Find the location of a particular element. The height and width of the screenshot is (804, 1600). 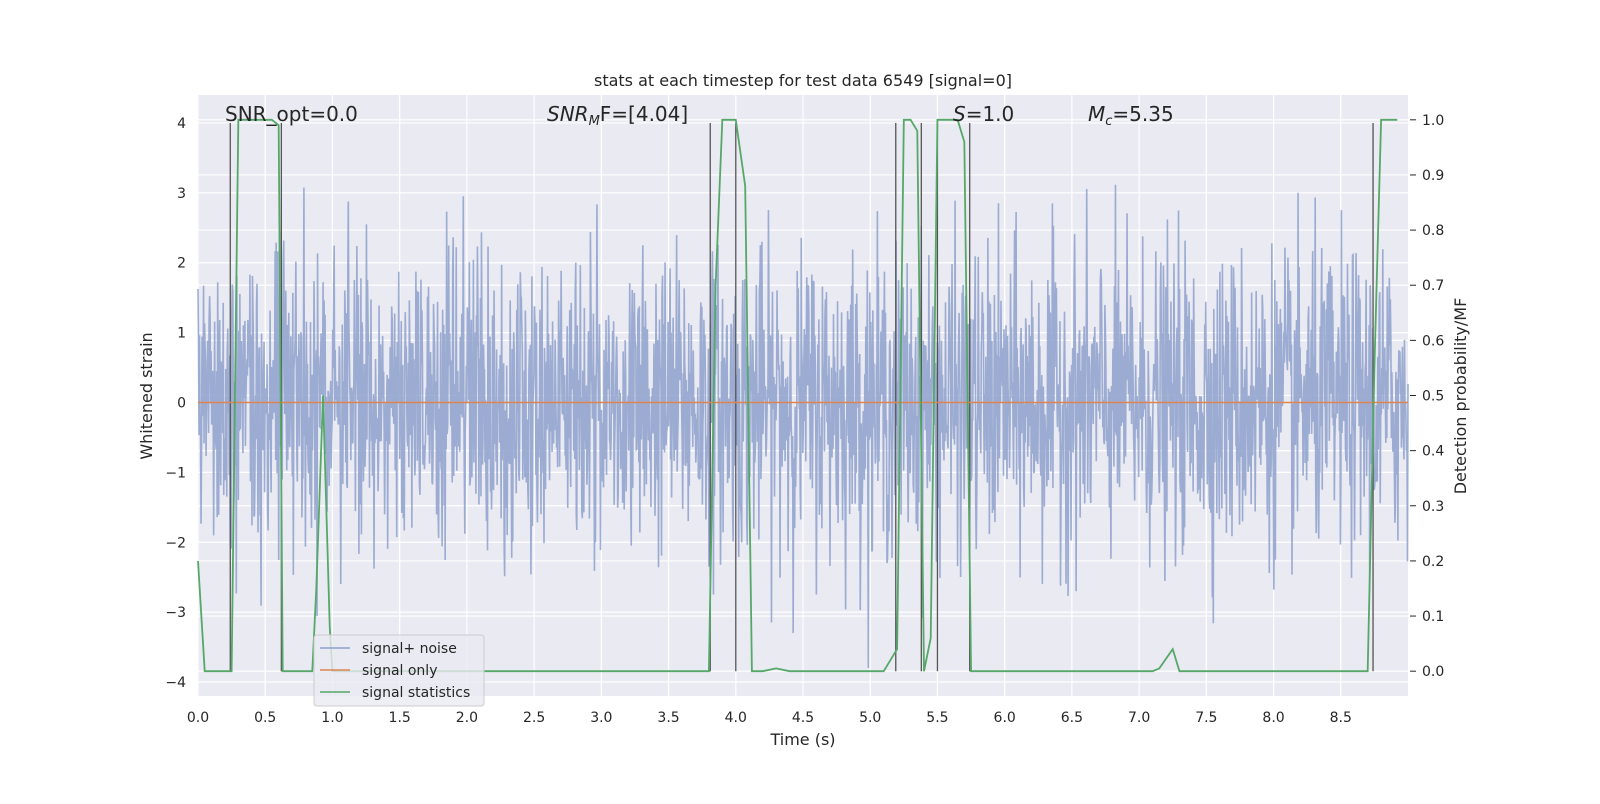

annotation-mc-sub: c is located at coordinates (1108, 121).